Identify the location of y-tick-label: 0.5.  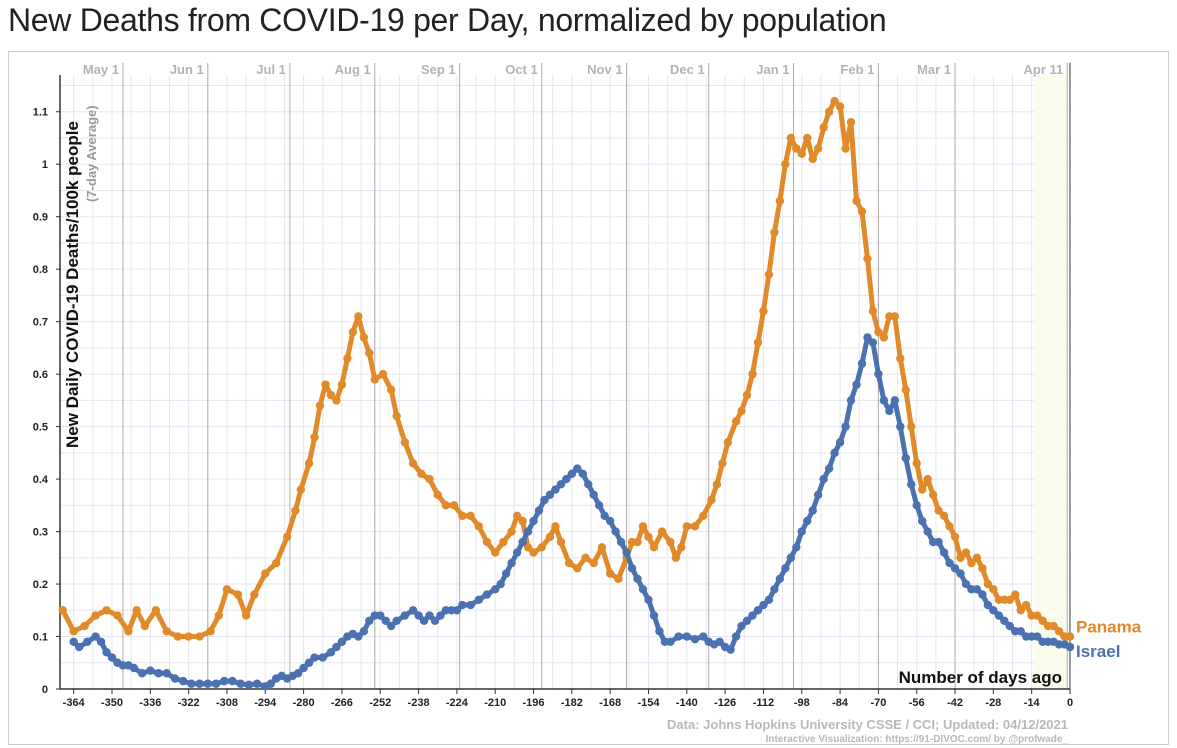
(40, 428).